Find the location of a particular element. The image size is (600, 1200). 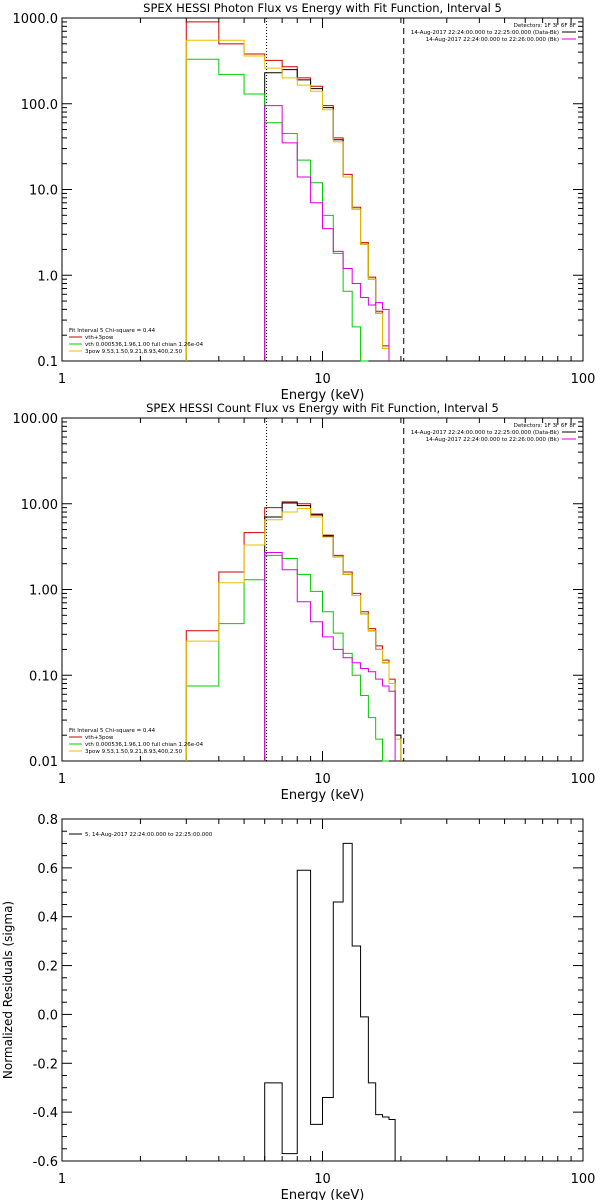

y-tick-label: -0.2 is located at coordinates (45, 1064).